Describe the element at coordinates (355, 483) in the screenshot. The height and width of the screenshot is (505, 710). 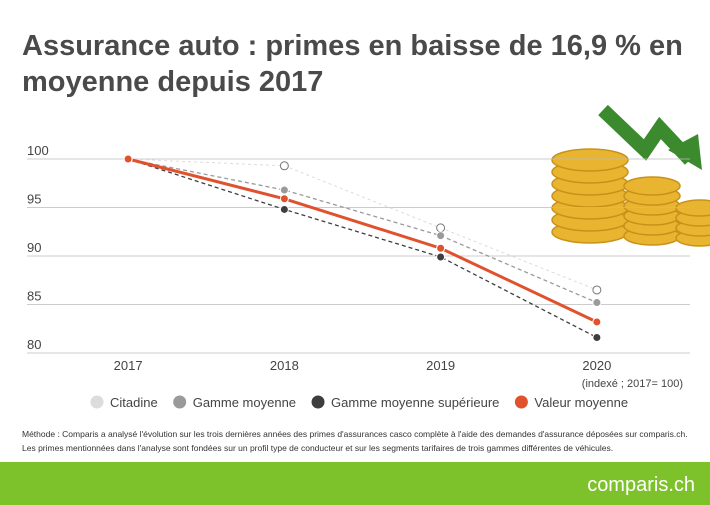
I see `footer-bar` at that location.